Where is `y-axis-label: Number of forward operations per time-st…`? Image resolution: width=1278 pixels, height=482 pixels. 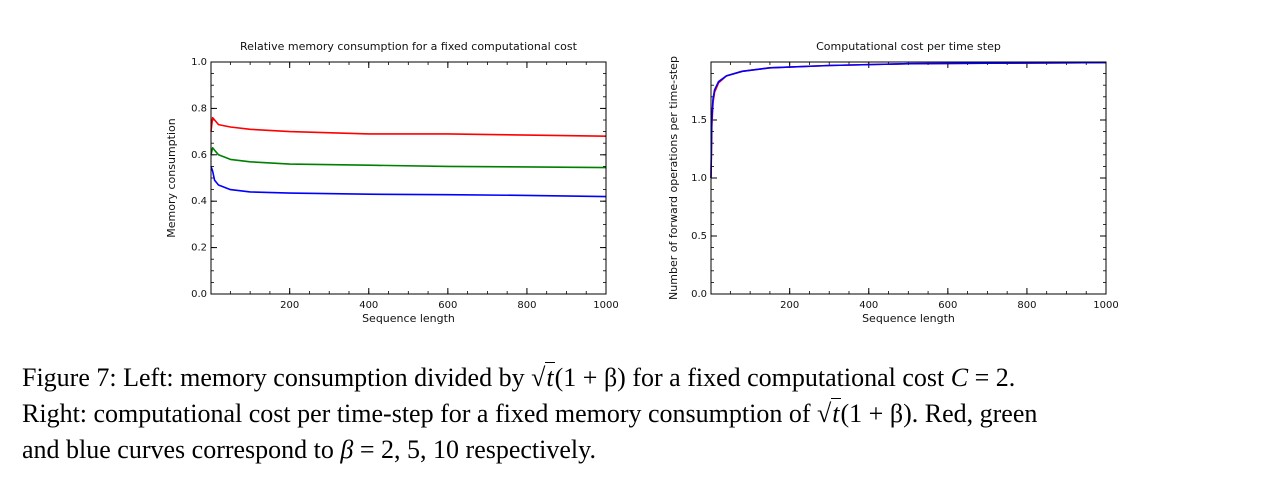
y-axis-label: Number of forward operations per time-st… is located at coordinates (673, 178).